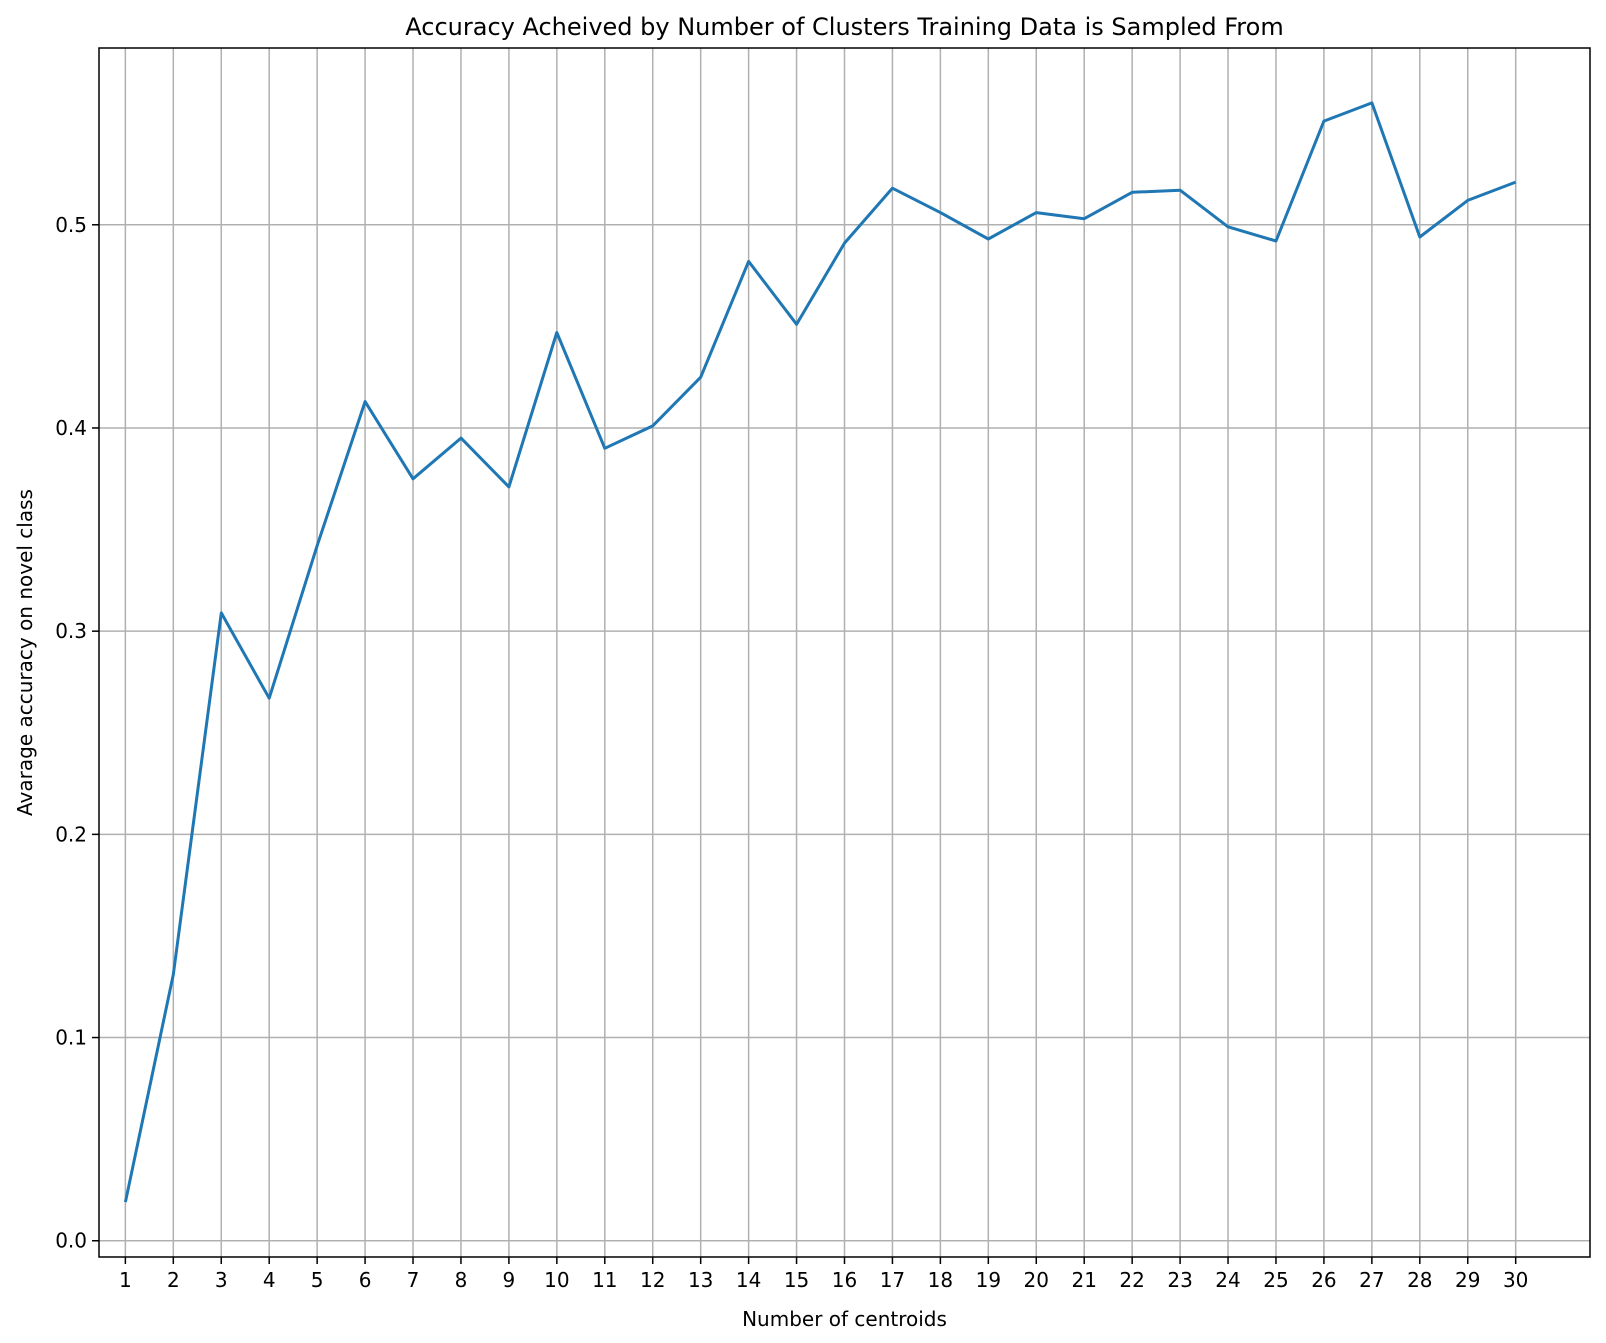  Describe the element at coordinates (269, 1280) in the screenshot. I see `x-tick-label: 4` at that location.